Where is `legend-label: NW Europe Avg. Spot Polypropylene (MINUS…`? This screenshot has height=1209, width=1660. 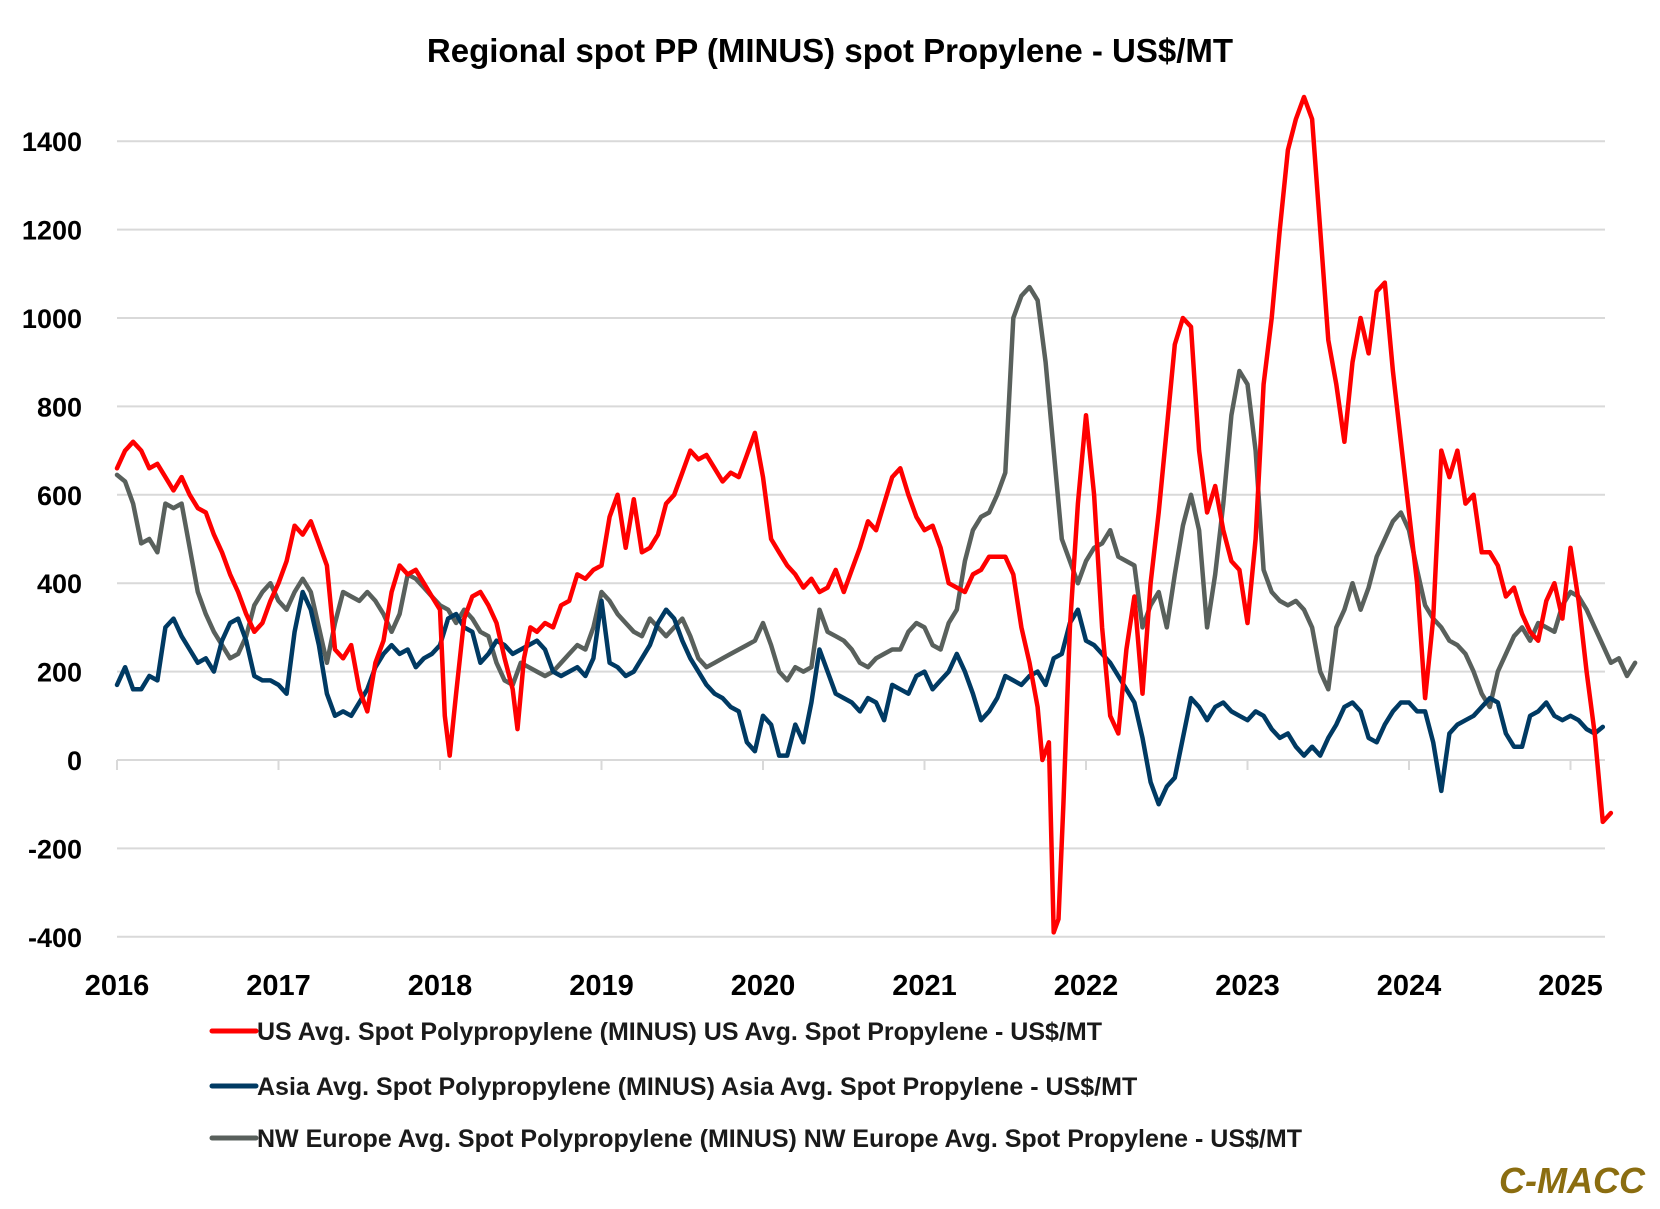
legend-label: NW Europe Avg. Spot Polypropylene (MINUS… is located at coordinates (779, 1139).